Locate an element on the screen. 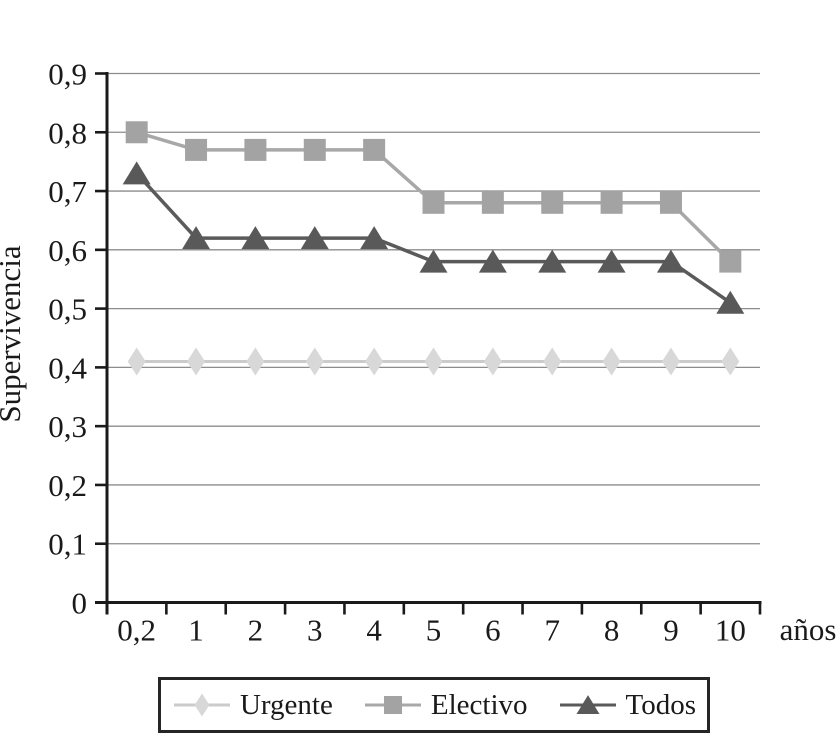 This screenshot has width=840, height=739. chart-legend: Urgente Electivo Todos is located at coordinates (434, 705).